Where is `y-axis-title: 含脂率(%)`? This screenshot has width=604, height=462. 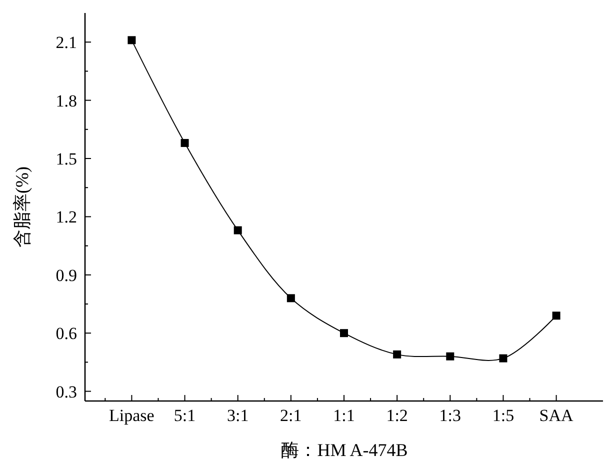 y-axis-title: 含脂率(%) is located at coordinates (22, 207).